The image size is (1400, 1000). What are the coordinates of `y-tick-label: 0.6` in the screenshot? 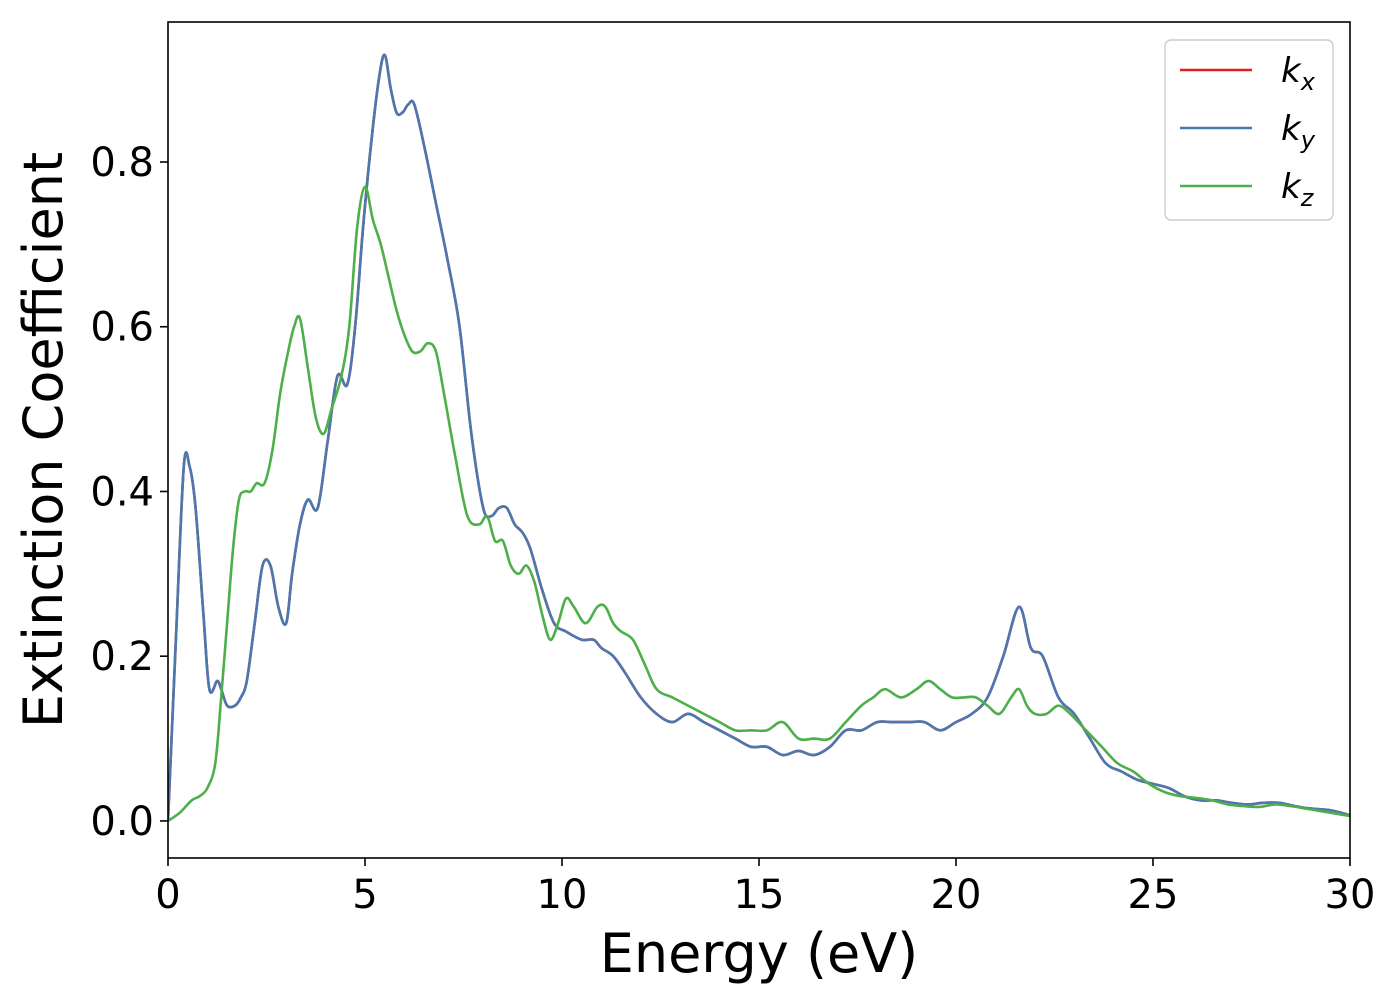 It's located at (122, 328).